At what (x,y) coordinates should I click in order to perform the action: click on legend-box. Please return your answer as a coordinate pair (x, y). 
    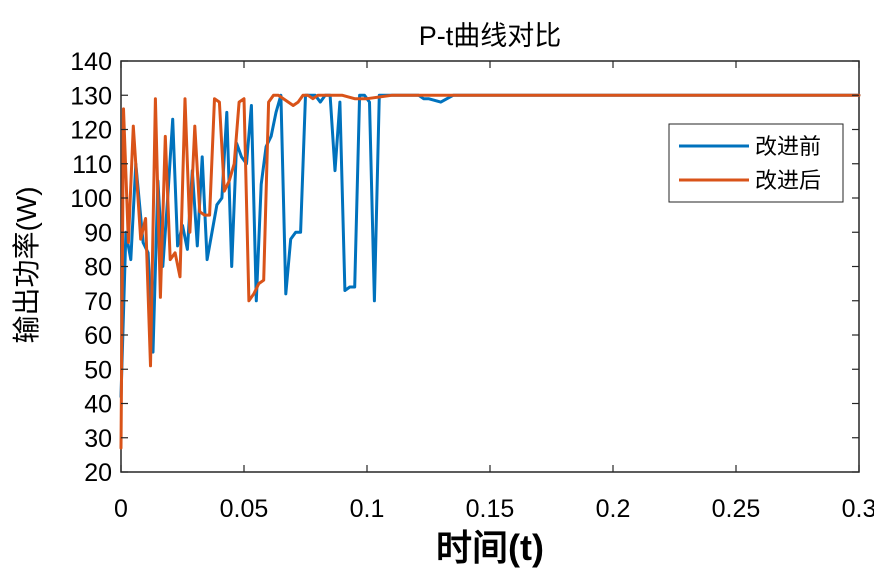
    Looking at the image, I should click on (756, 163).